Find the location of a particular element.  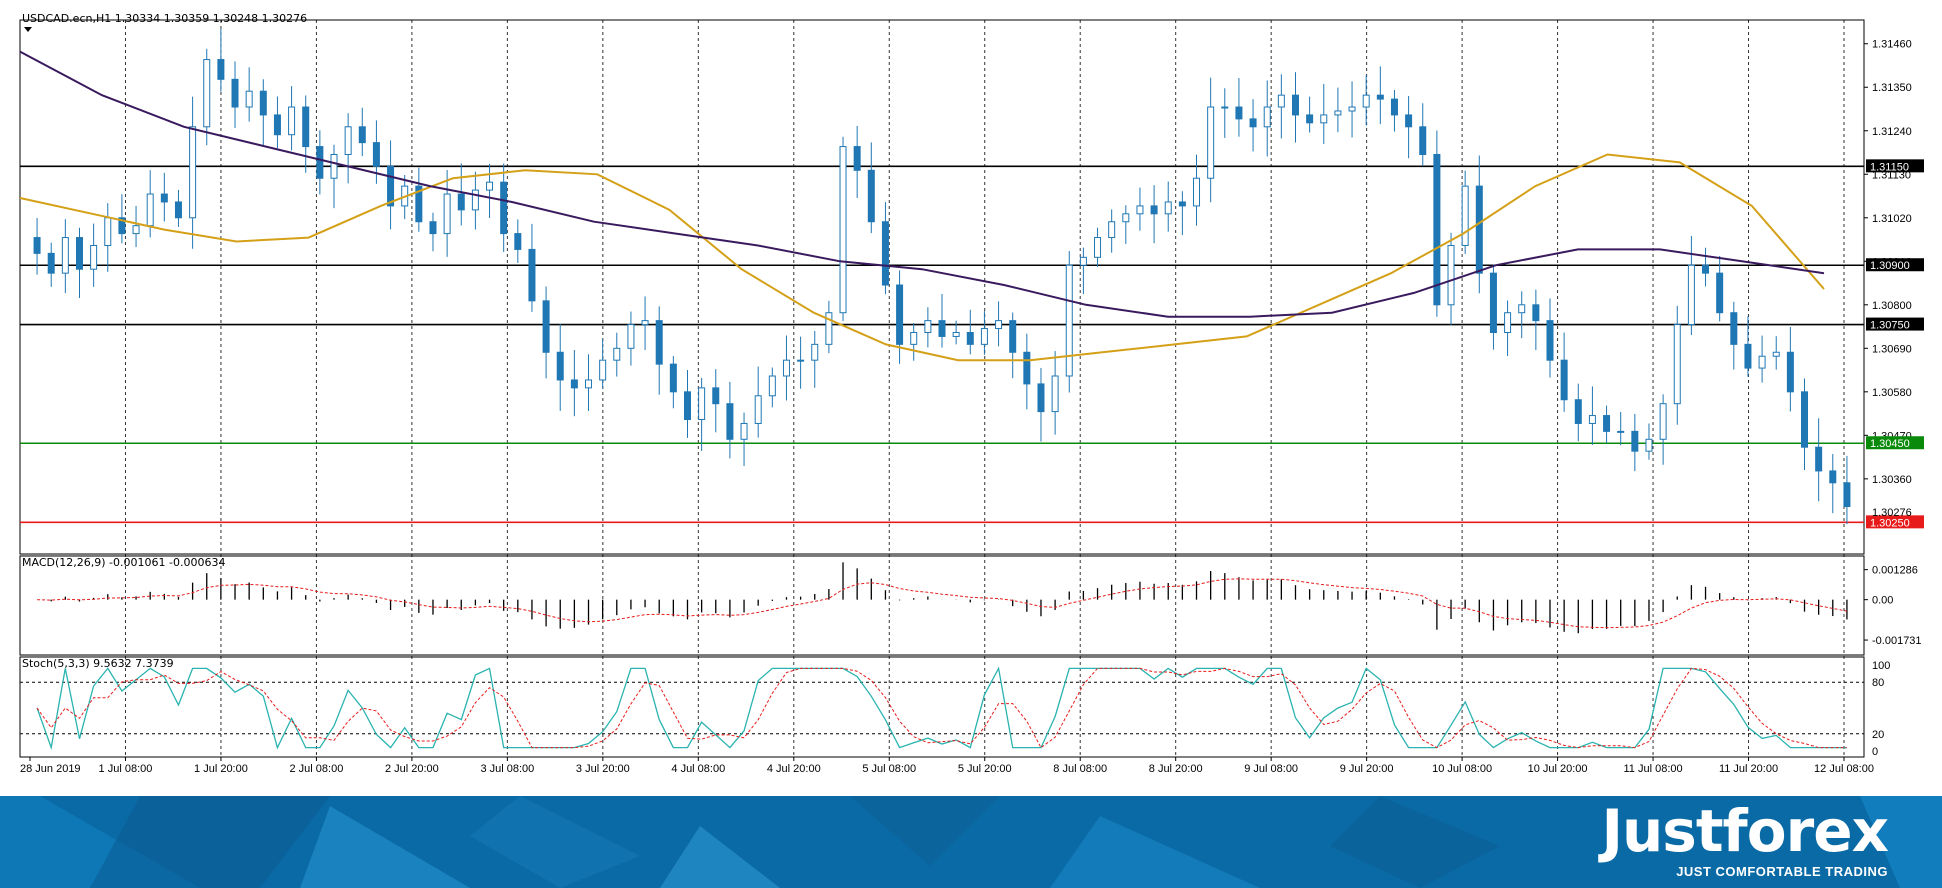

x-tick-label: 2 Jul 08:00 is located at coordinates (317, 769).